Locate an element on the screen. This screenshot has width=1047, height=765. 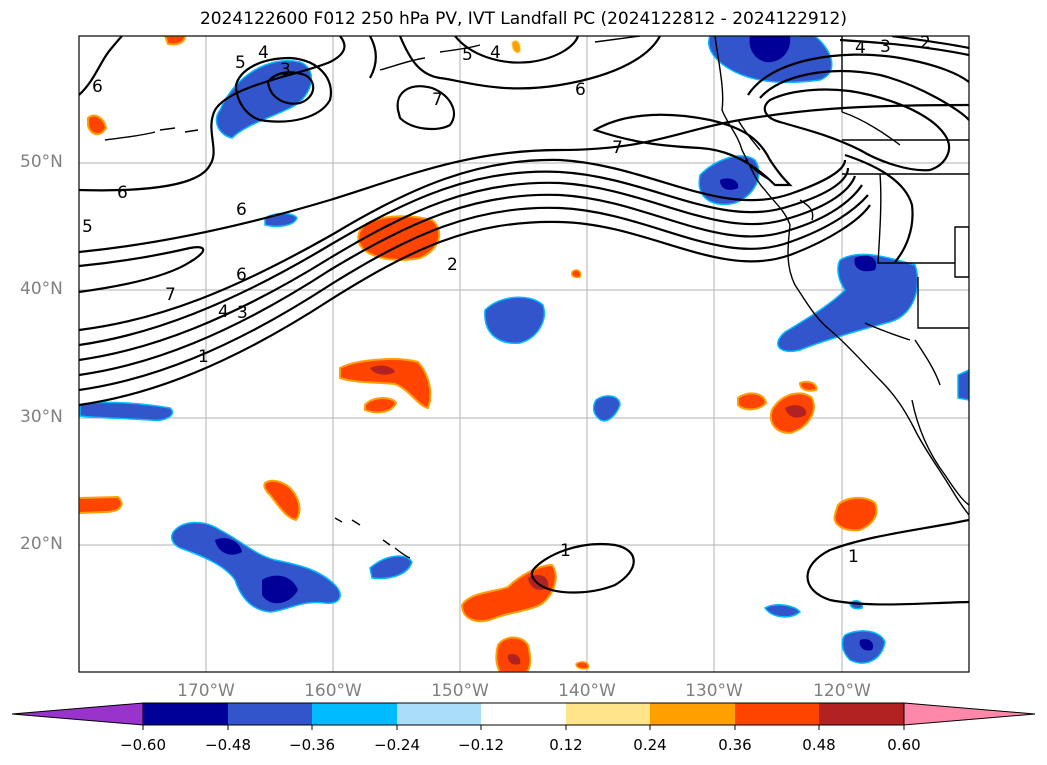
lat-label-20n: 20°N is located at coordinates (41, 544).